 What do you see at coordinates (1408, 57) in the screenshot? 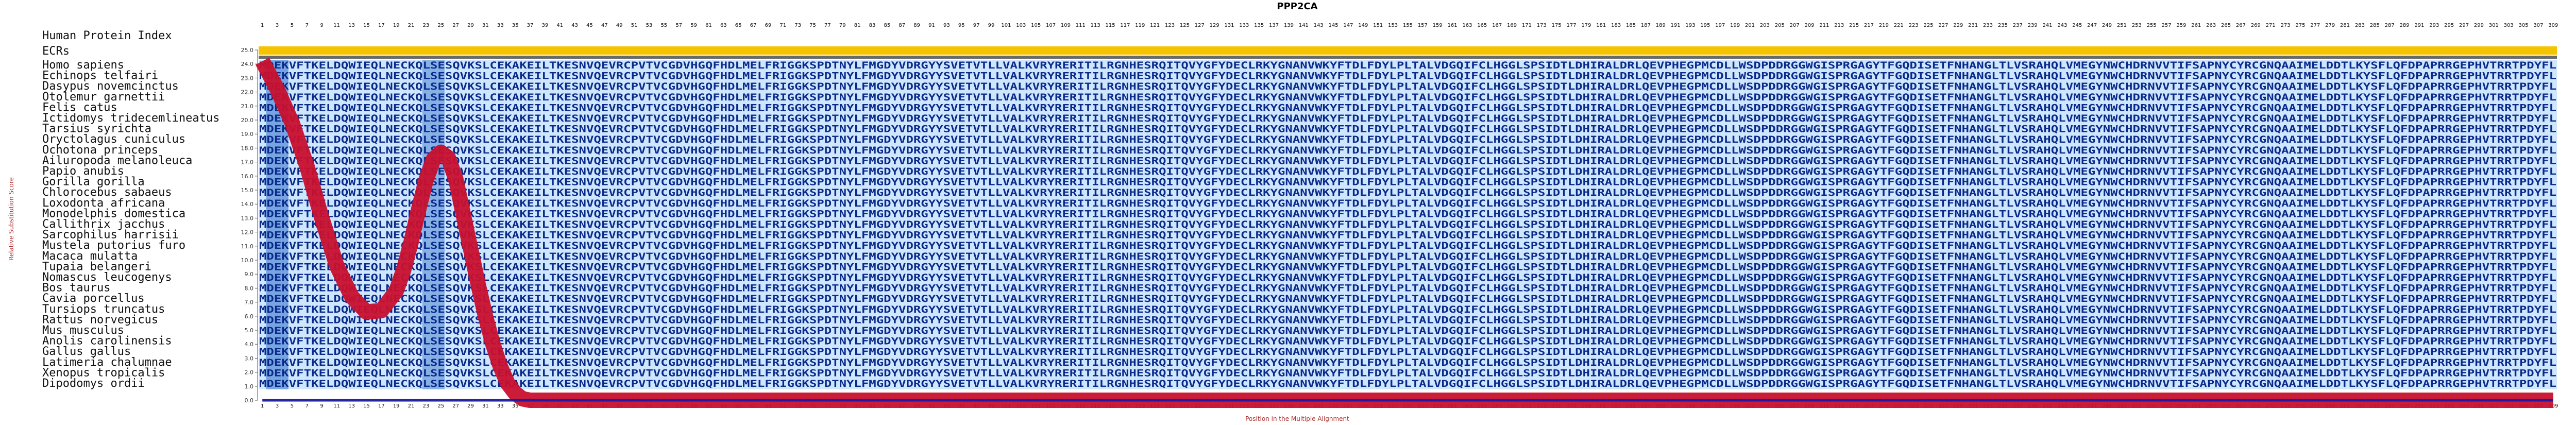
I see `human-index-strip` at bounding box center [1408, 57].